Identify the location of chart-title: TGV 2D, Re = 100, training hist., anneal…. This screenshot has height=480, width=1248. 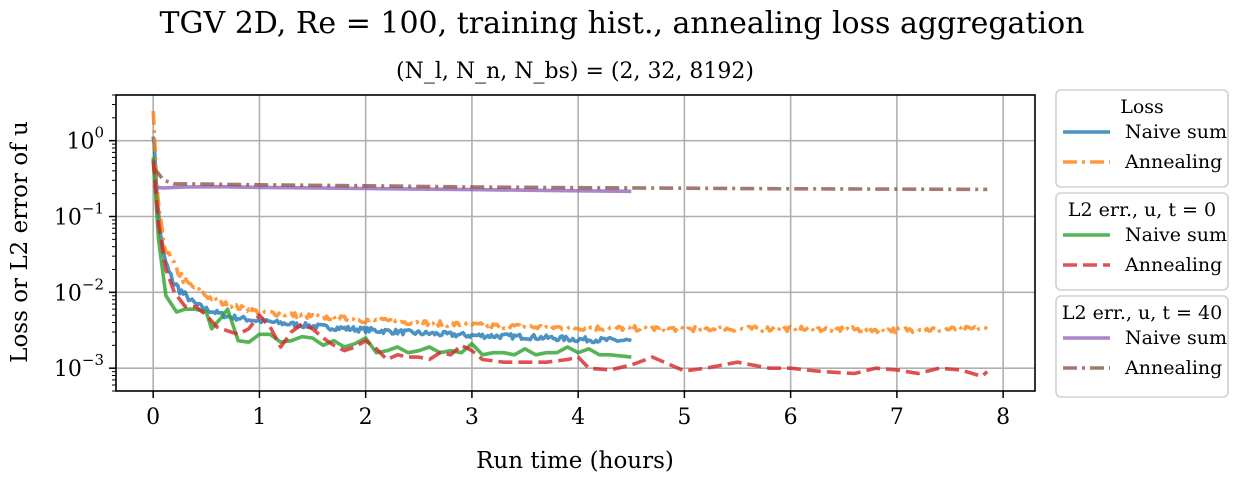
(622, 23).